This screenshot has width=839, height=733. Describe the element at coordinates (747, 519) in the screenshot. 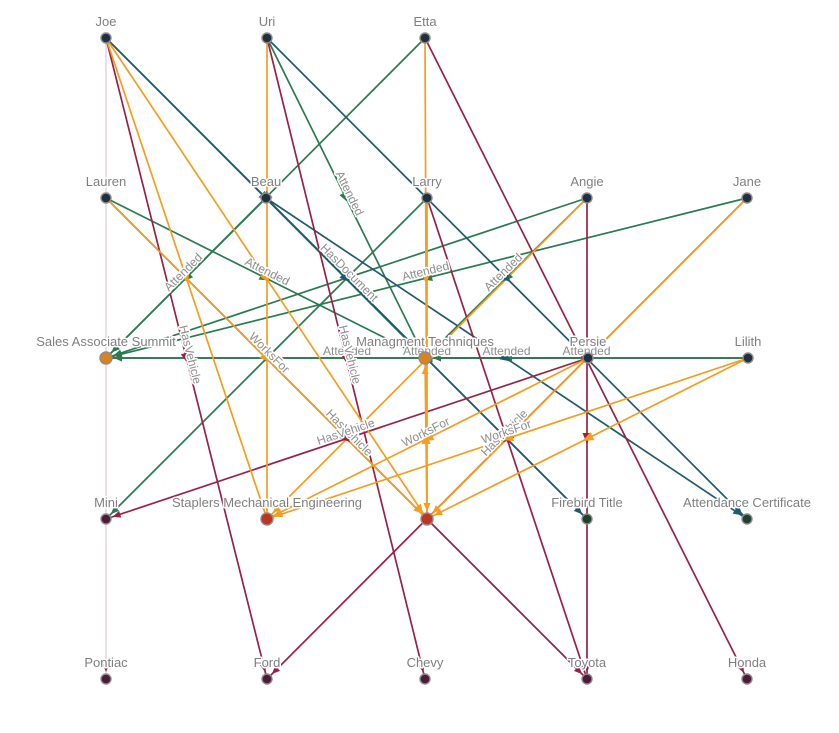

I see `node-cert` at that location.